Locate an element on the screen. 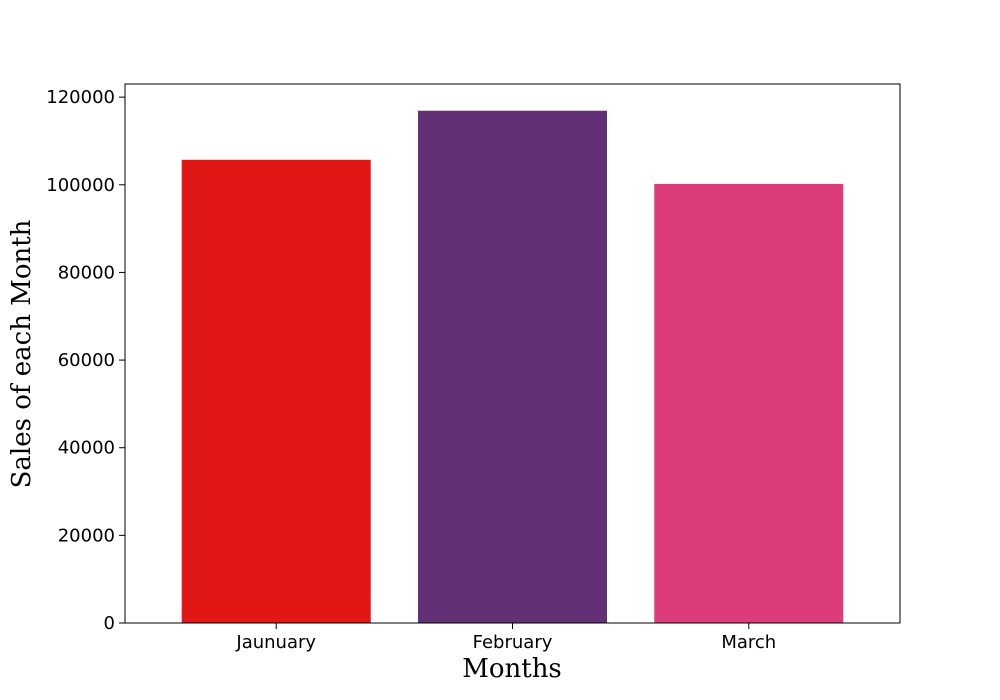 The height and width of the screenshot is (700, 1000). bar-february is located at coordinates (512, 366).